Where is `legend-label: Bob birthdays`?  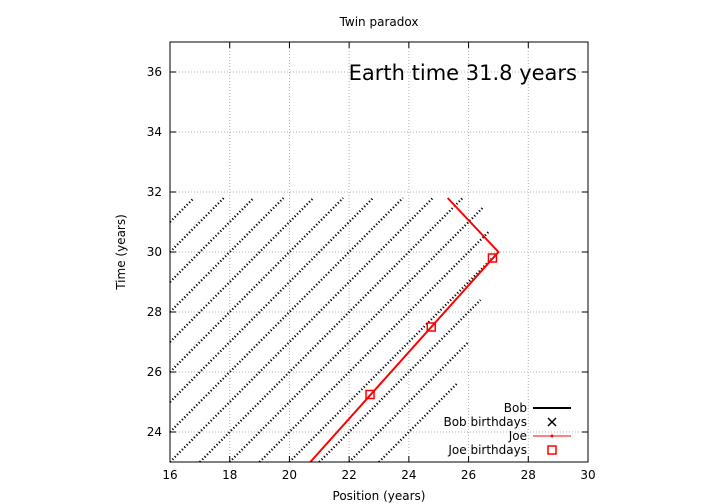
legend-label: Bob birthdays is located at coordinates (485, 422).